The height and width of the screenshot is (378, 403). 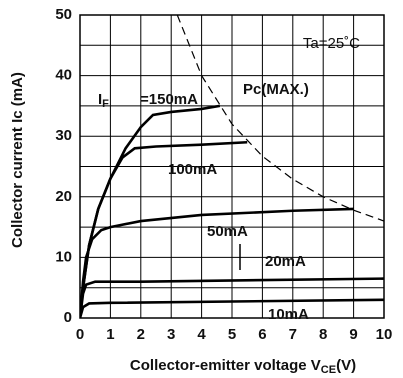 What do you see at coordinates (68, 317) in the screenshot?
I see `y-tick-label: 0` at bounding box center [68, 317].